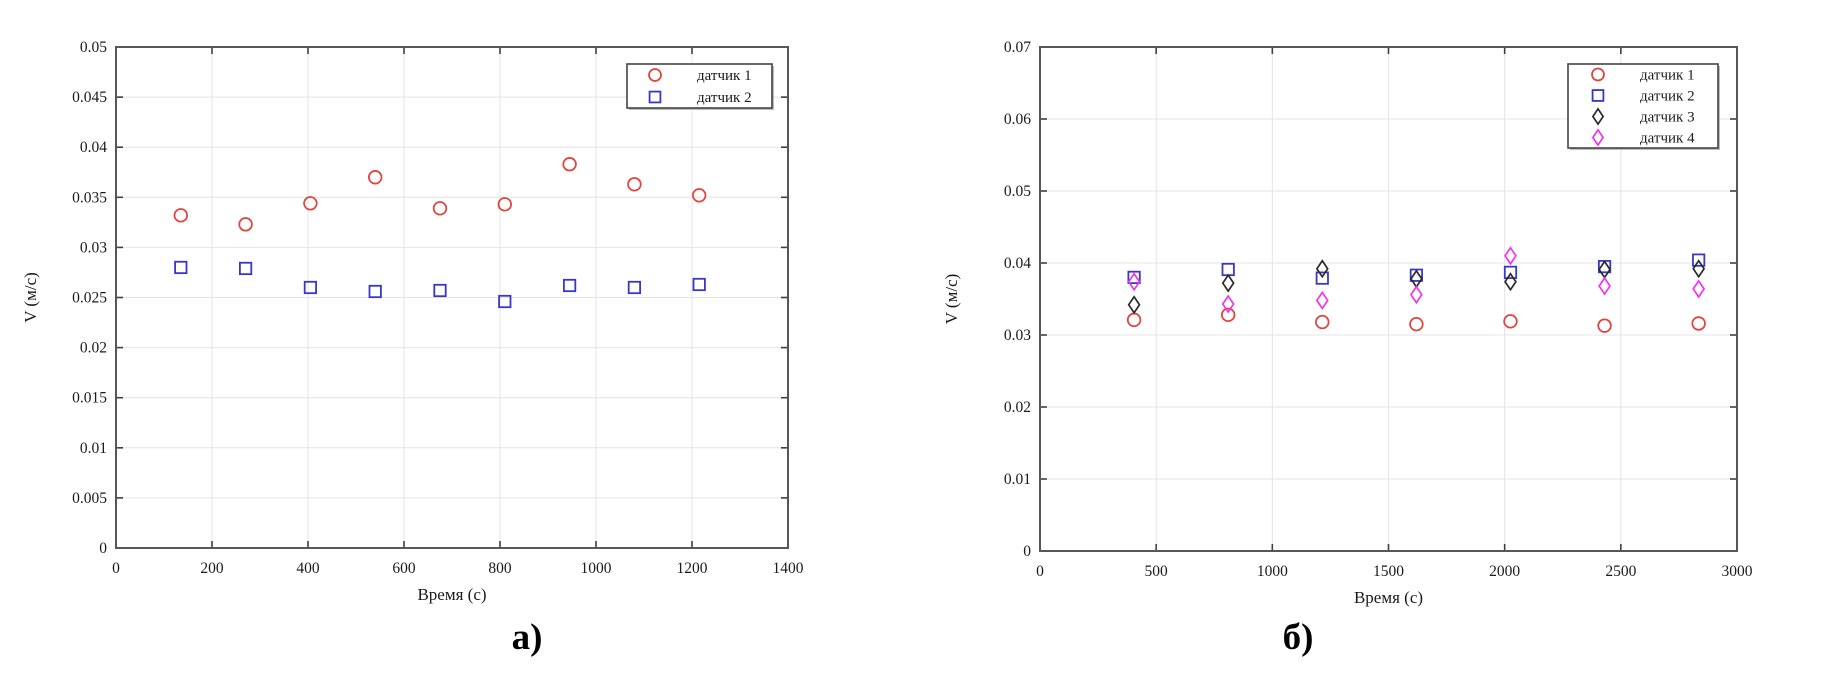  Describe the element at coordinates (1017, 191) in the screenshot. I see `y-tick-label: 0.05` at that location.